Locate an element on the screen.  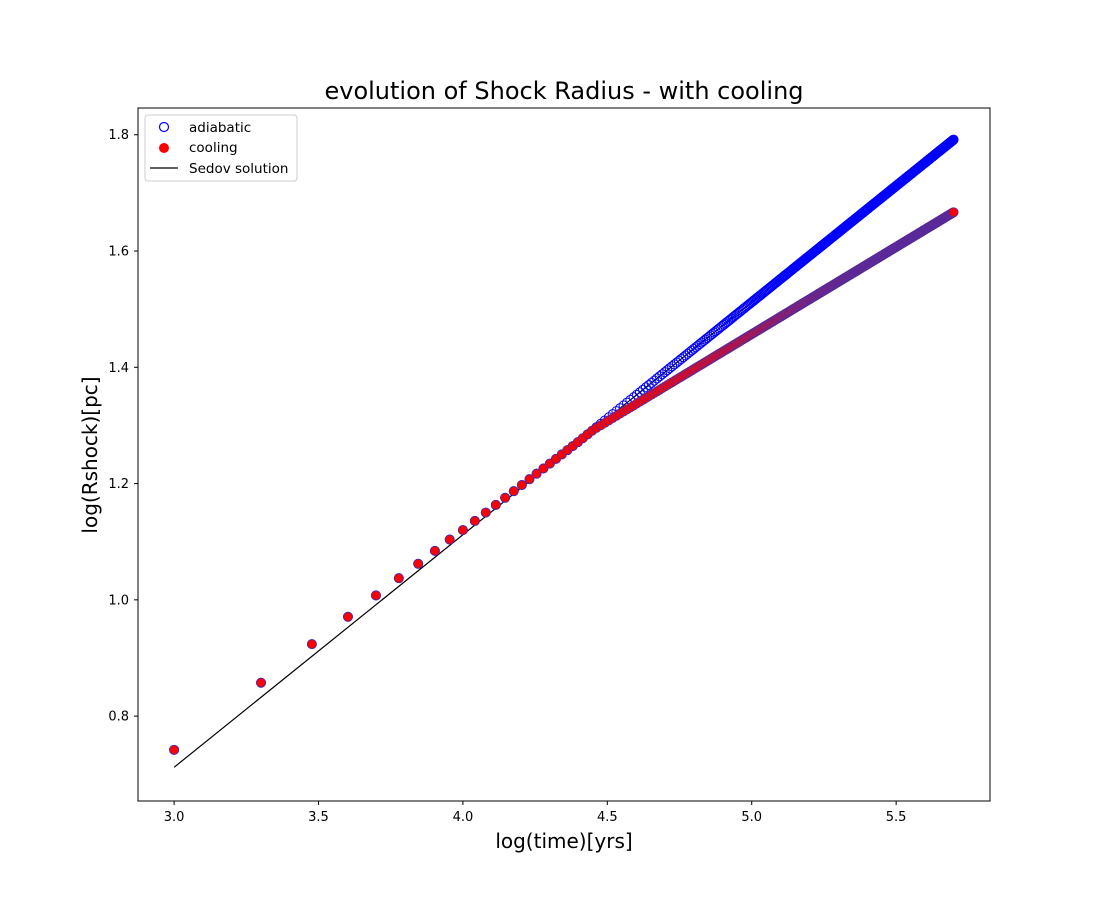
x-axis-label: log(time)[yrs] is located at coordinates (563, 841).